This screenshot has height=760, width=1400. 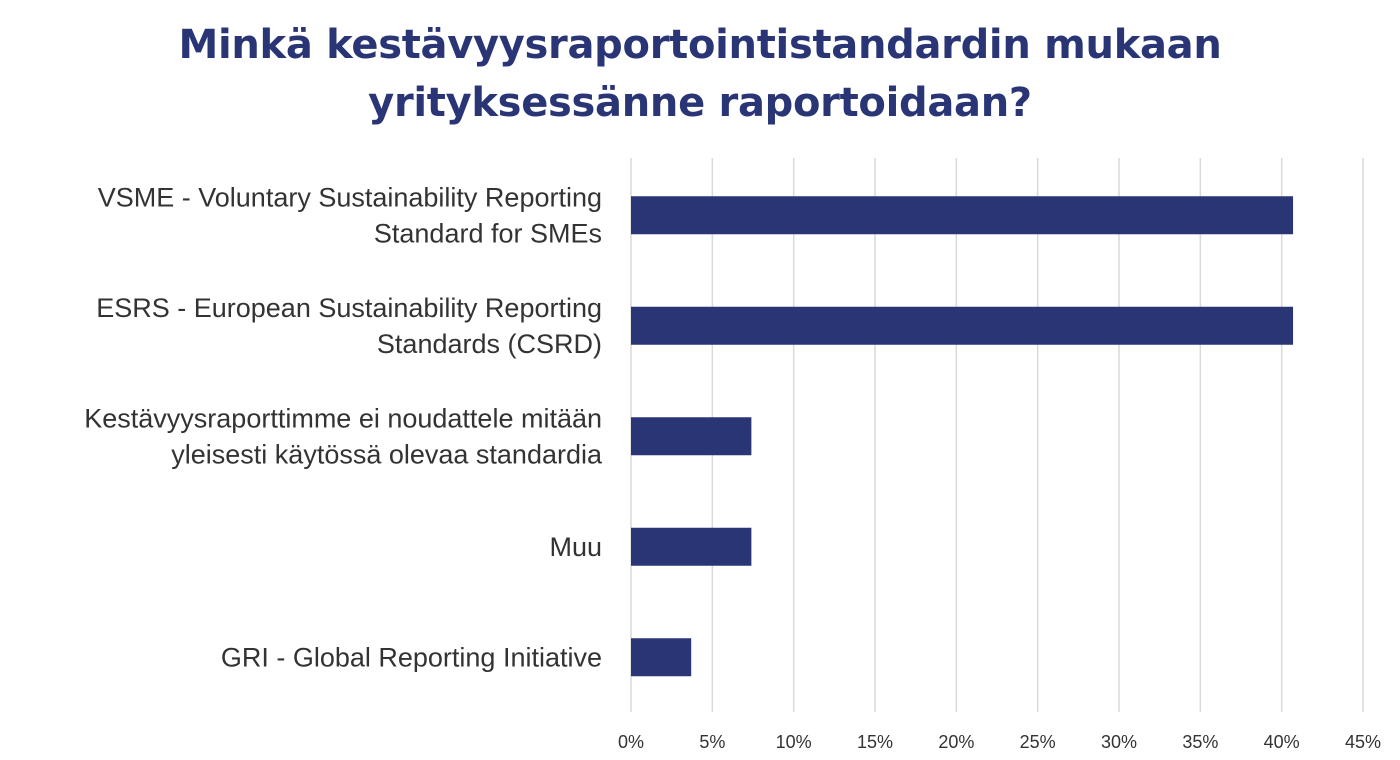 What do you see at coordinates (1282, 742) in the screenshot?
I see `x-tick-label: 40%` at bounding box center [1282, 742].